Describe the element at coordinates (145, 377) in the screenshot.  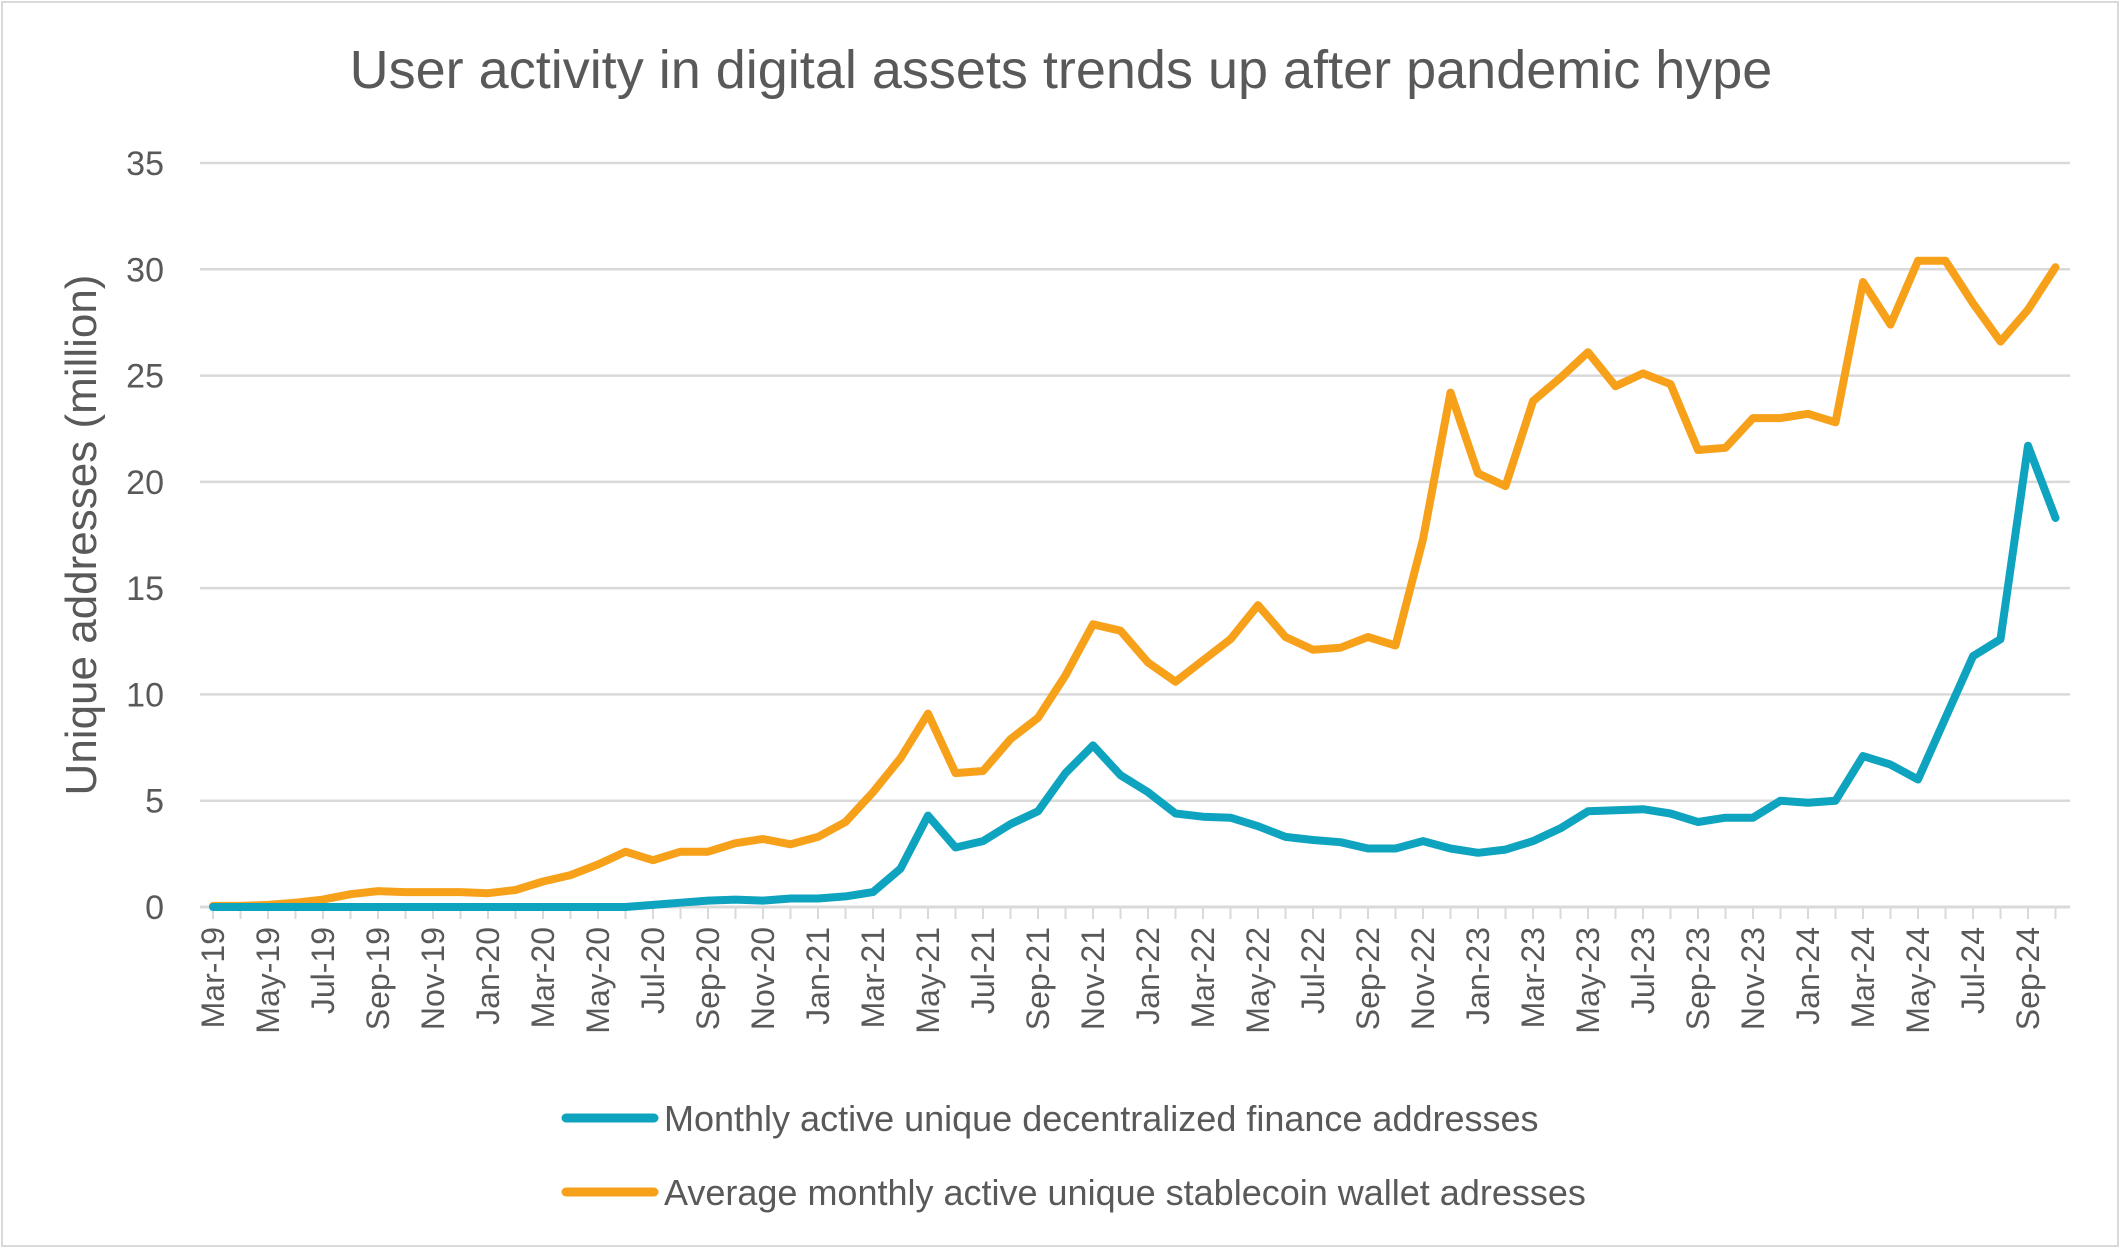
I see `y-tick-label: 25` at that location.